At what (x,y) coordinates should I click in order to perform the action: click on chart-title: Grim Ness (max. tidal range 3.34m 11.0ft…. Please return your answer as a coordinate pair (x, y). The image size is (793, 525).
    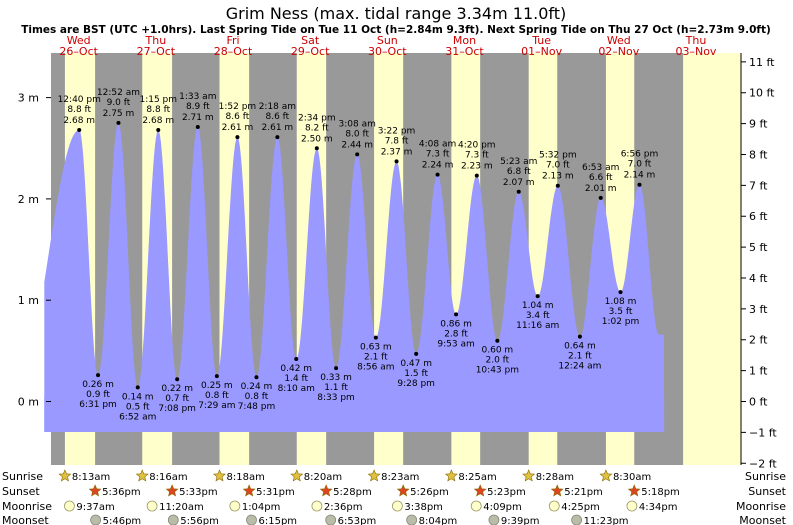
    Looking at the image, I should click on (396, 13).